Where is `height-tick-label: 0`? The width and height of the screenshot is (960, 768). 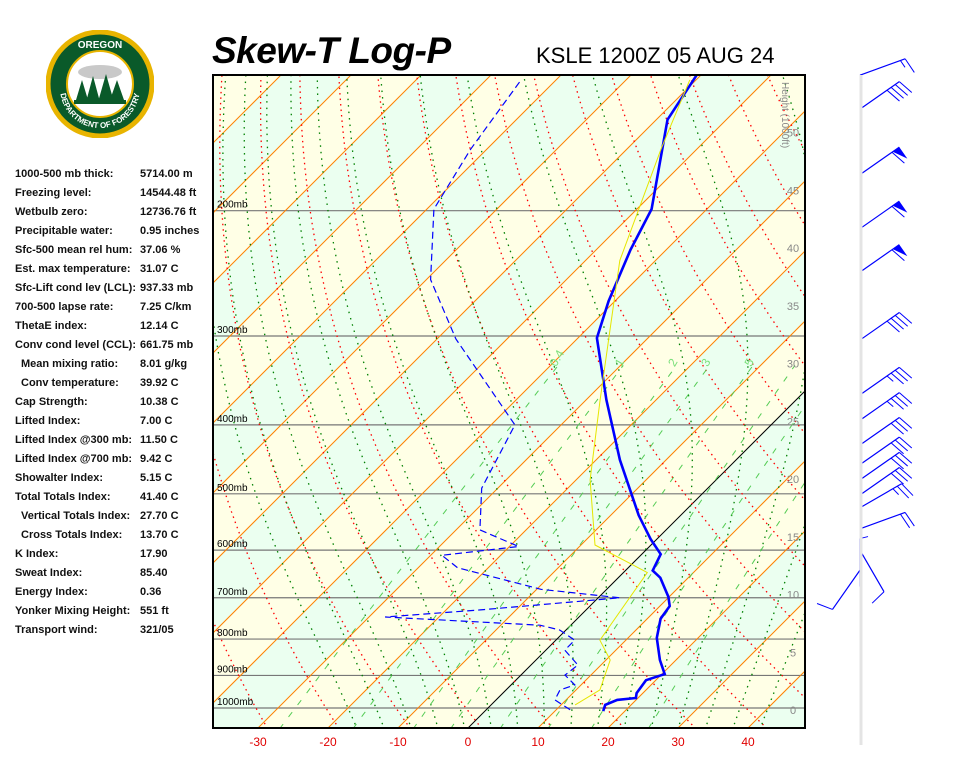
height-tick-label: 0 is located at coordinates (793, 711).